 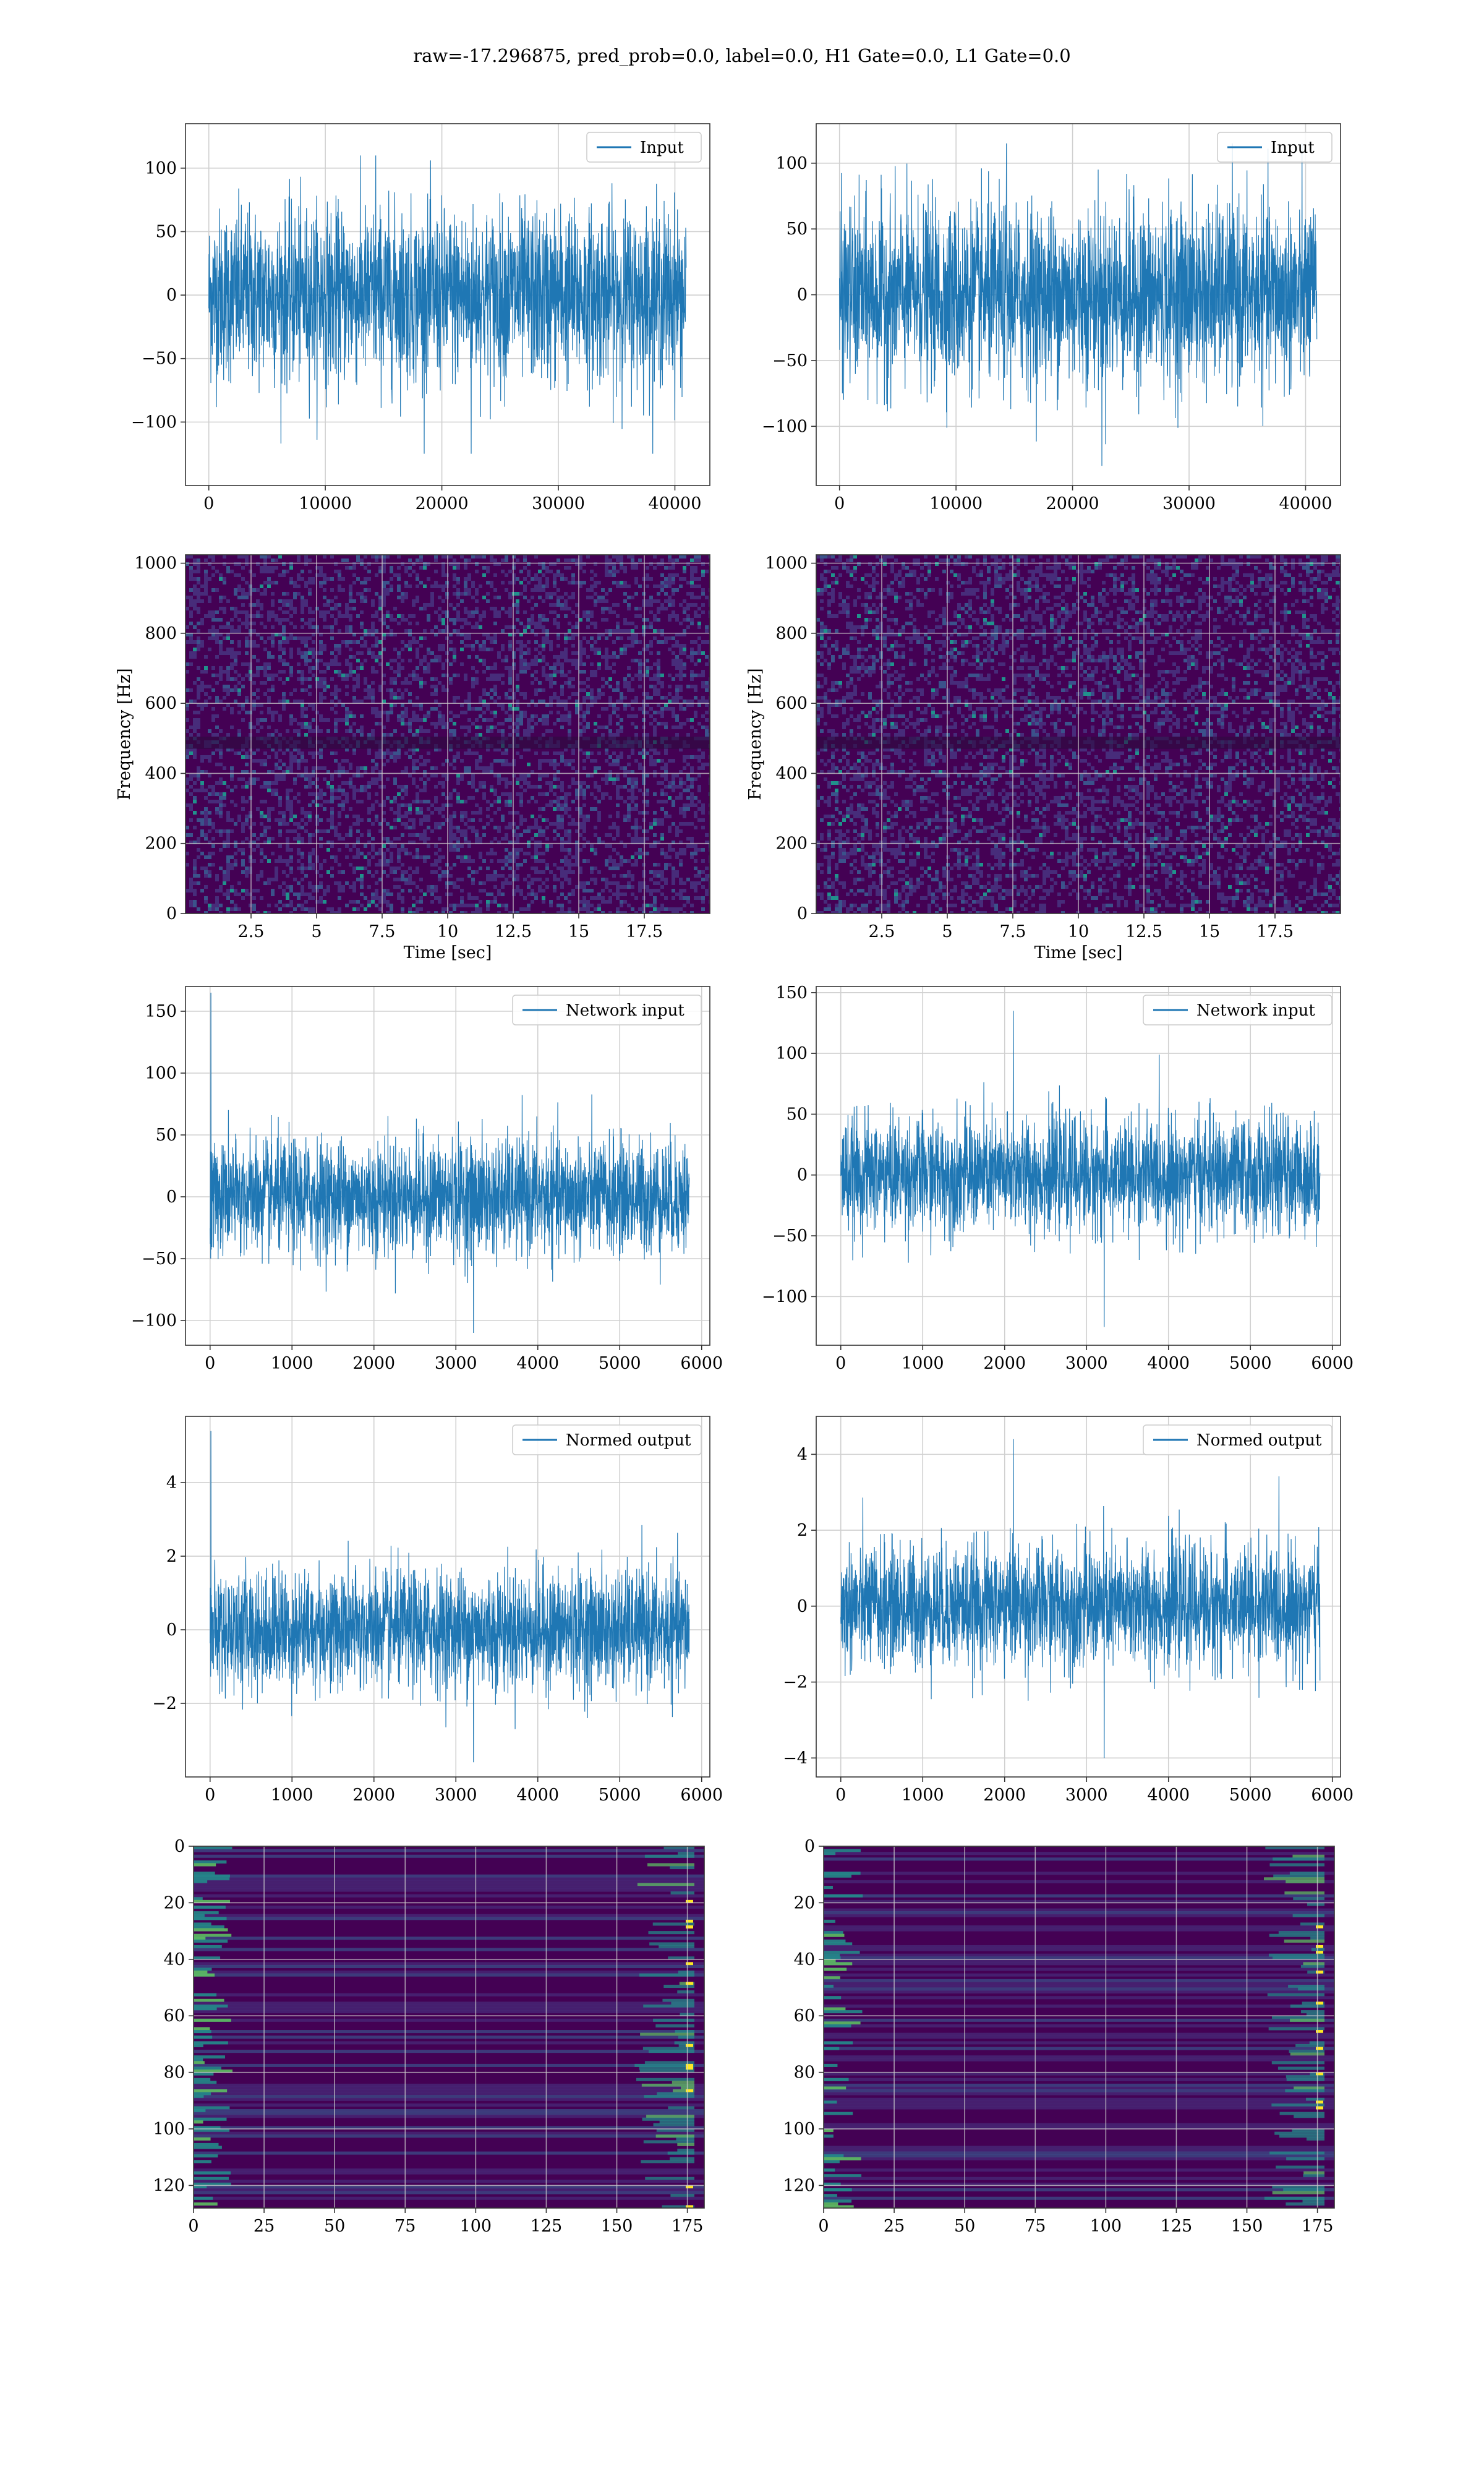 I want to click on y-tick-label: 800, so click(x=161, y=634).